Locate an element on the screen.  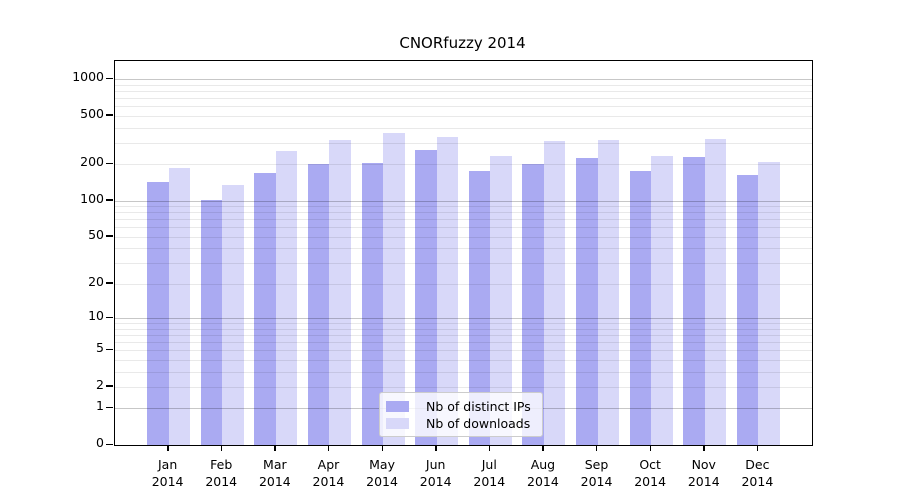
legend-item-downloads: Nb of downloads is located at coordinates (460, 423).